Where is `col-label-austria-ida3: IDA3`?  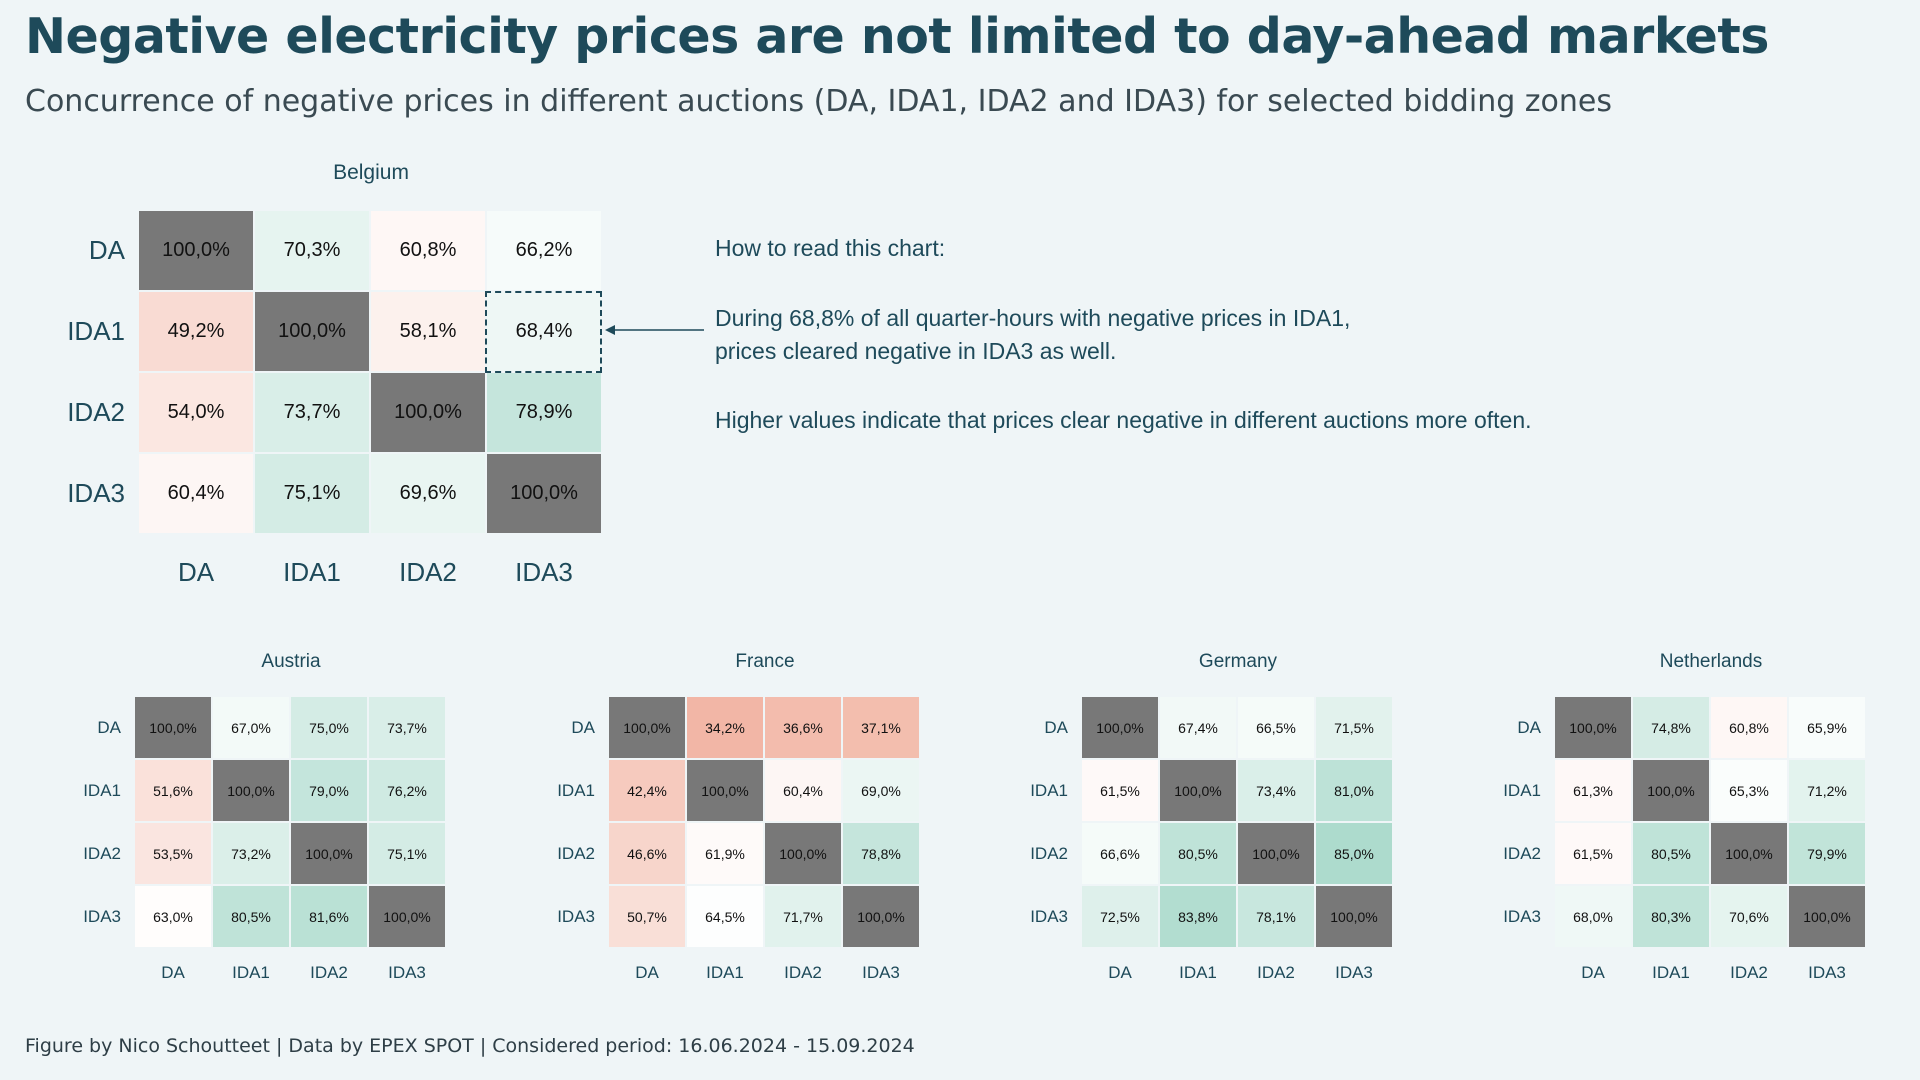
col-label-austria-ida3: IDA3 is located at coordinates (407, 972).